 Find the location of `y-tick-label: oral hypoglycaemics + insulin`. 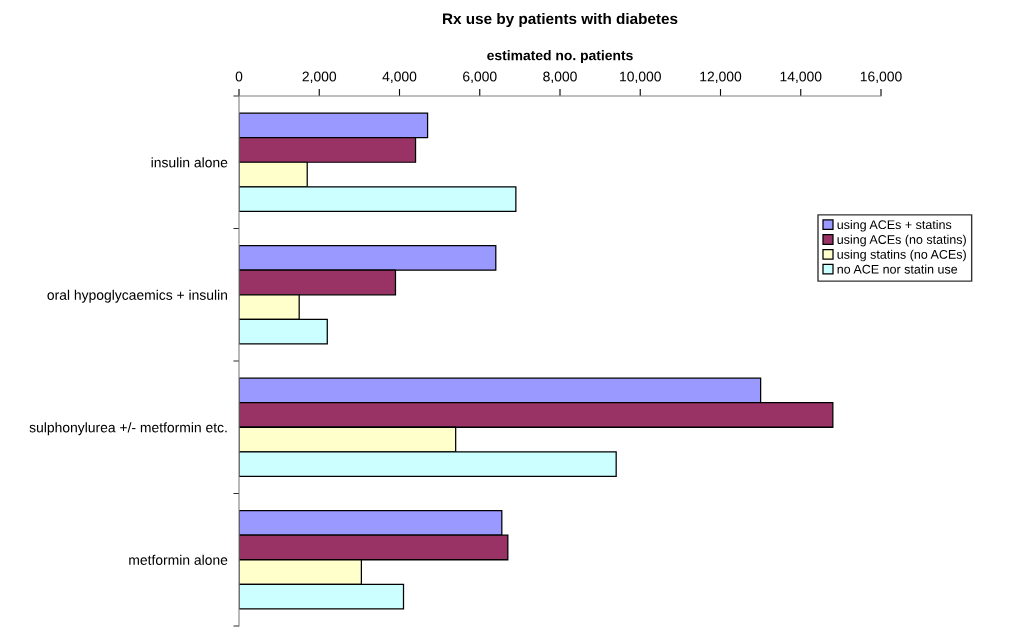

y-tick-label: oral hypoglycaemics + insulin is located at coordinates (137, 296).